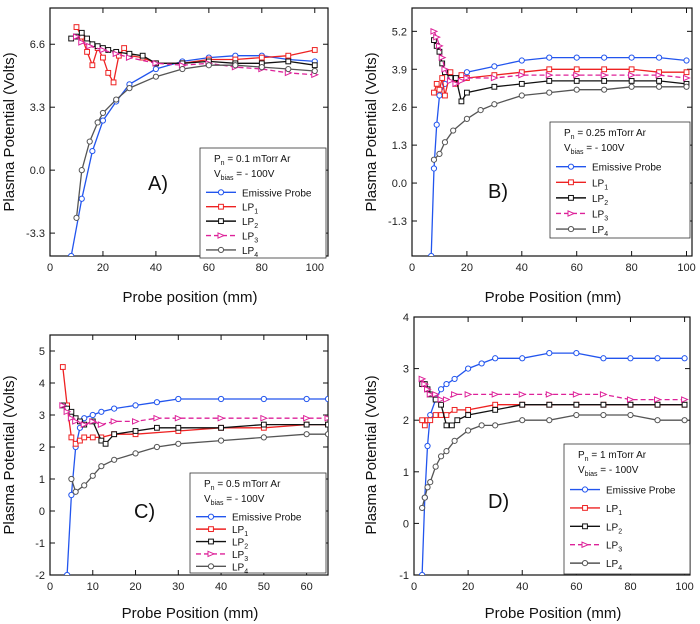  I want to click on legend-condition-bias: Vbias = - 100V, so click(608, 471).